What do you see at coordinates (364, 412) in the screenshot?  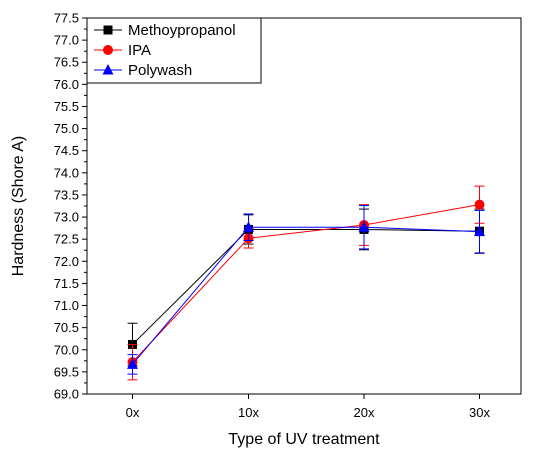 I see `x-tick-label: 20x` at bounding box center [364, 412].